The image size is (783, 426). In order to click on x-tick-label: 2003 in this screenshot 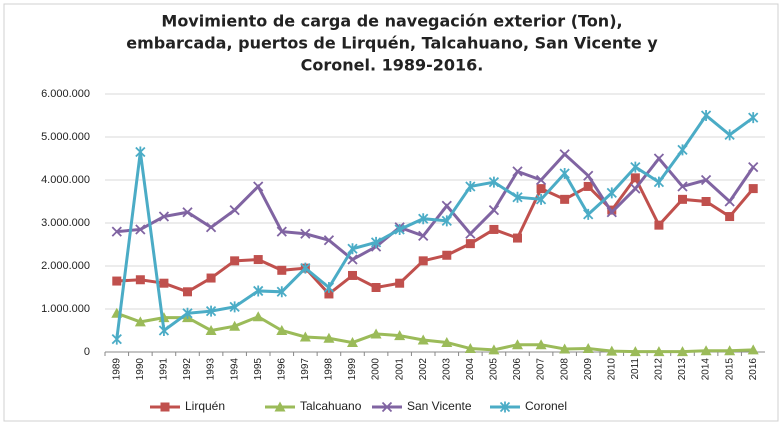, I will do `click(446, 369)`.